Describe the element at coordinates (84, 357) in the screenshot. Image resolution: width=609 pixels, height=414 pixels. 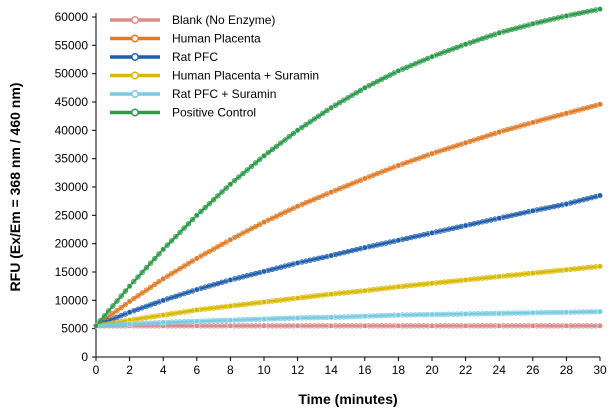
I see `y-tick-label: 0` at that location.